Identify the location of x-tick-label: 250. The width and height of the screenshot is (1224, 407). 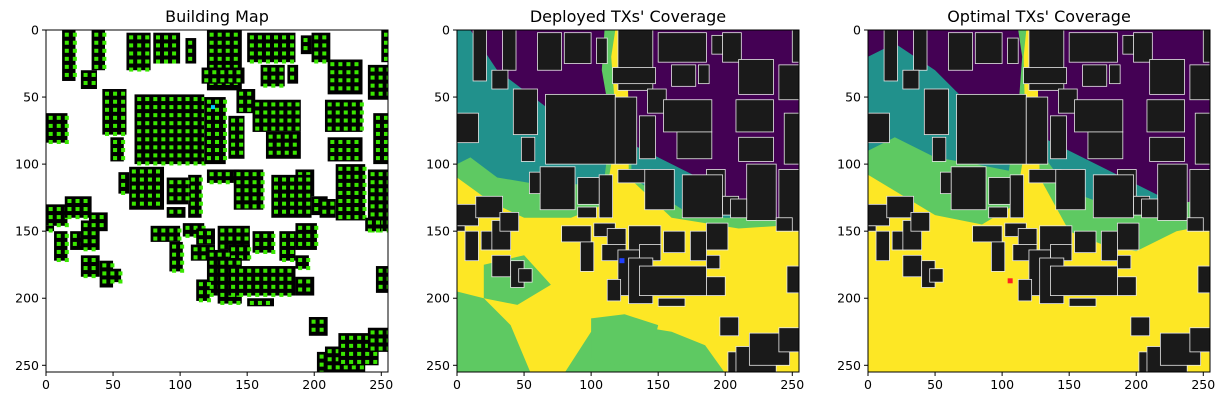
(381, 384).